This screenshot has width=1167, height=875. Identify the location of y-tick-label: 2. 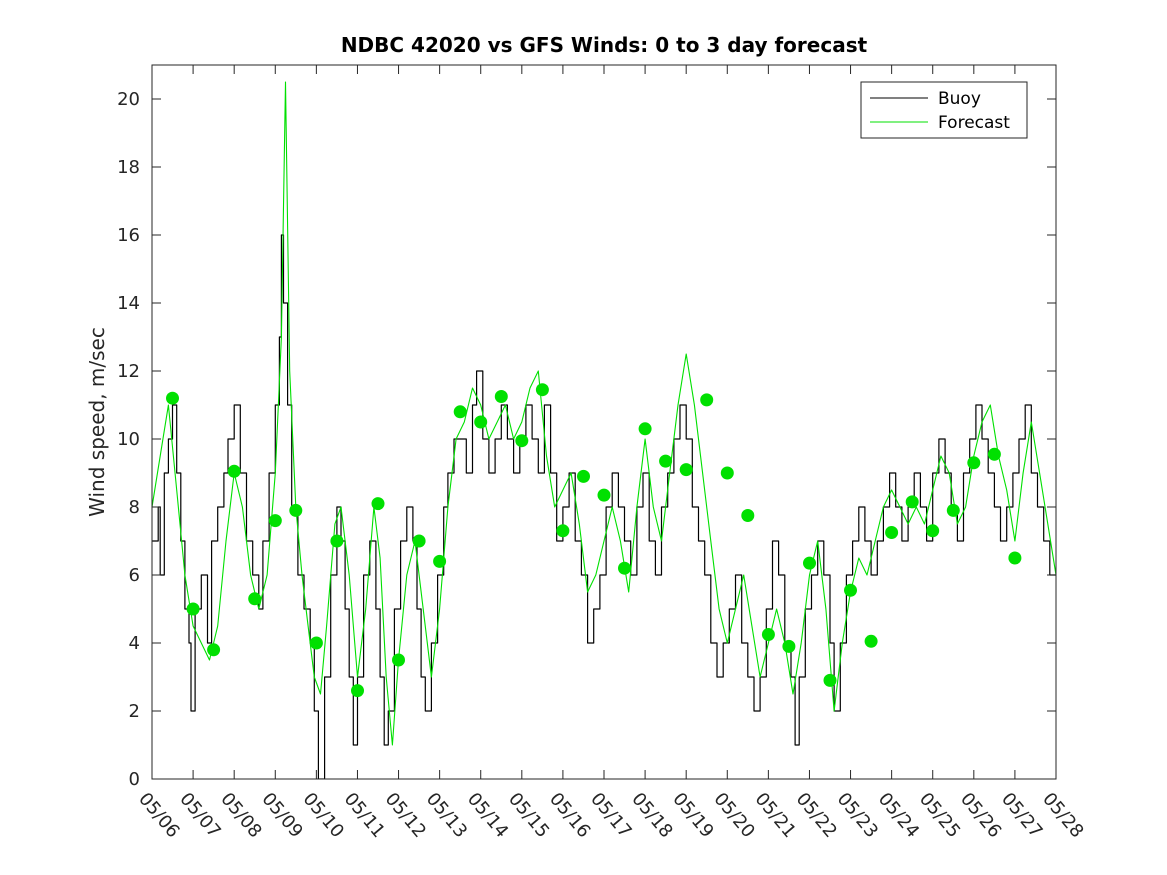
(134, 711).